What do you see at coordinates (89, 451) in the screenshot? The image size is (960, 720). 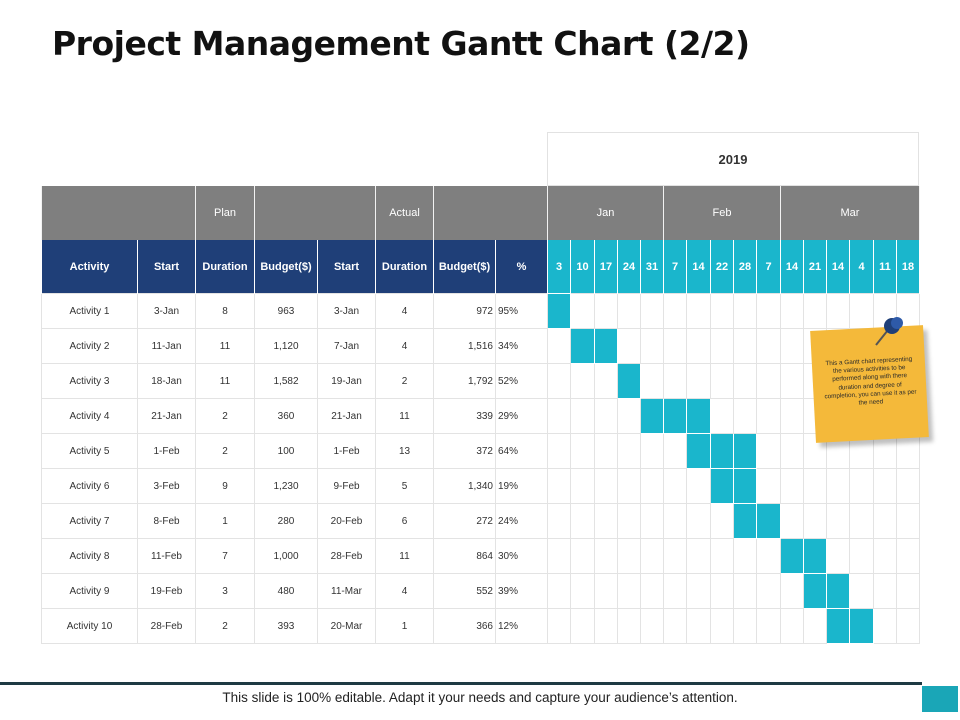 I see `activity-cell: Activity 5` at bounding box center [89, 451].